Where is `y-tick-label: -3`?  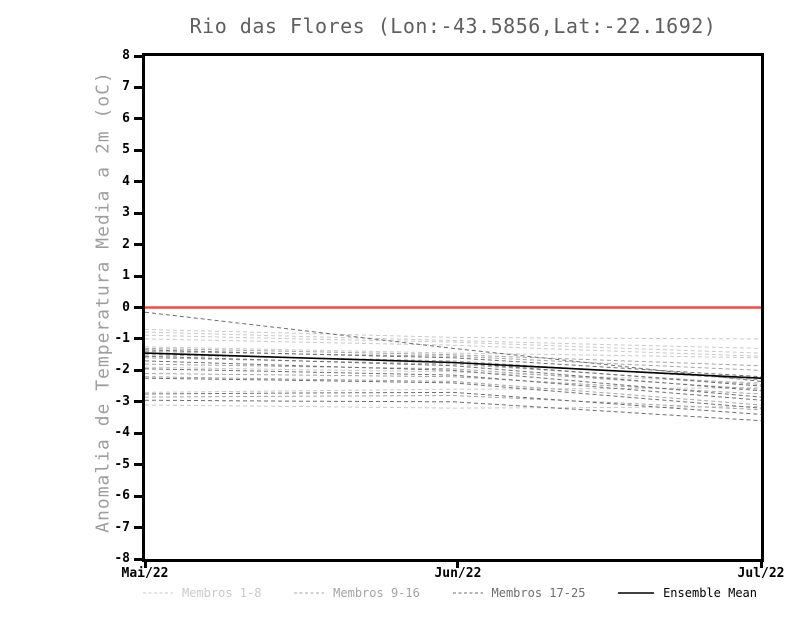
y-tick-label: -3 is located at coordinates (122, 401).